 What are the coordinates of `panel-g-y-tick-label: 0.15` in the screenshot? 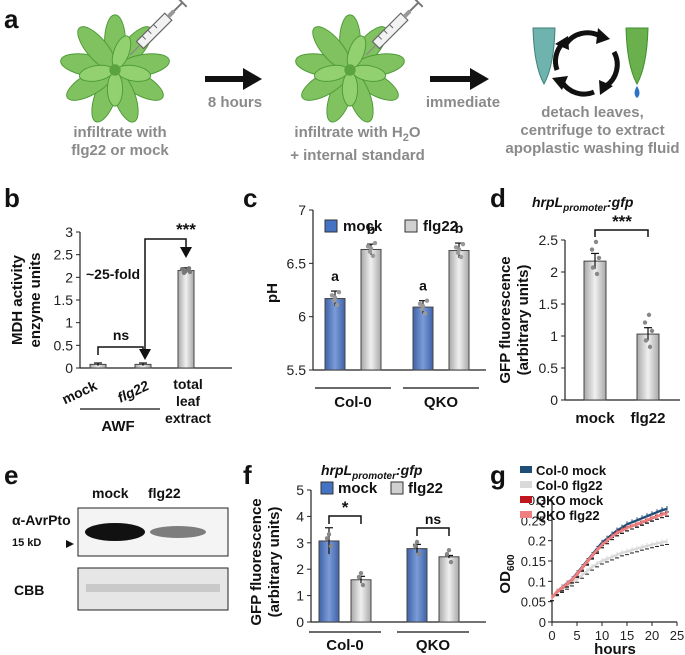 It's located at (533, 561).